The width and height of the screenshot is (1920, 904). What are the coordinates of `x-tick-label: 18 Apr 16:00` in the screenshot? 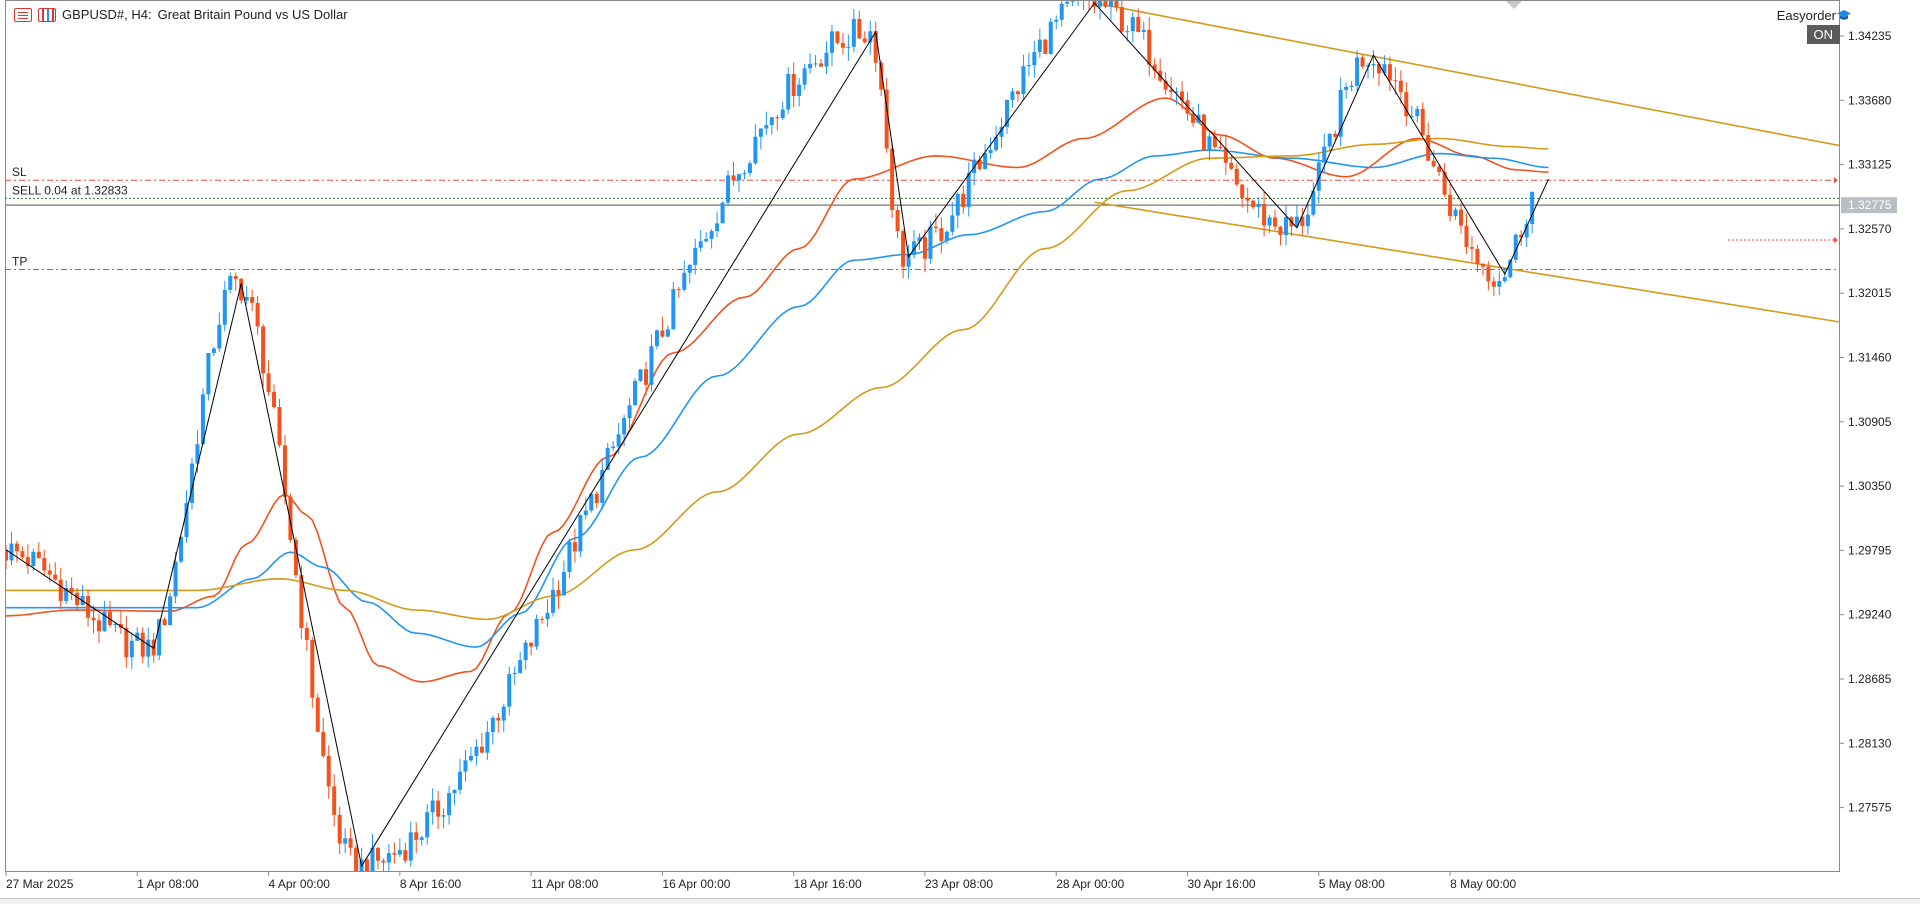 It's located at (828, 884).